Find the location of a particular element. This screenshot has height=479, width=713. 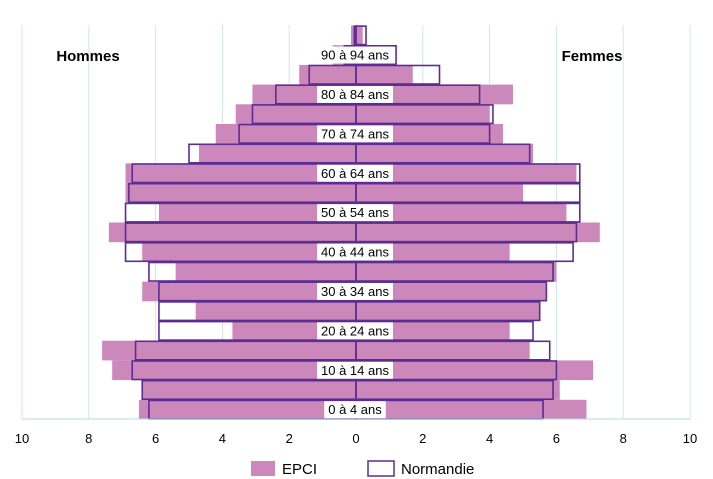

age-label-12: 60 à 64 ans is located at coordinates (355, 173).